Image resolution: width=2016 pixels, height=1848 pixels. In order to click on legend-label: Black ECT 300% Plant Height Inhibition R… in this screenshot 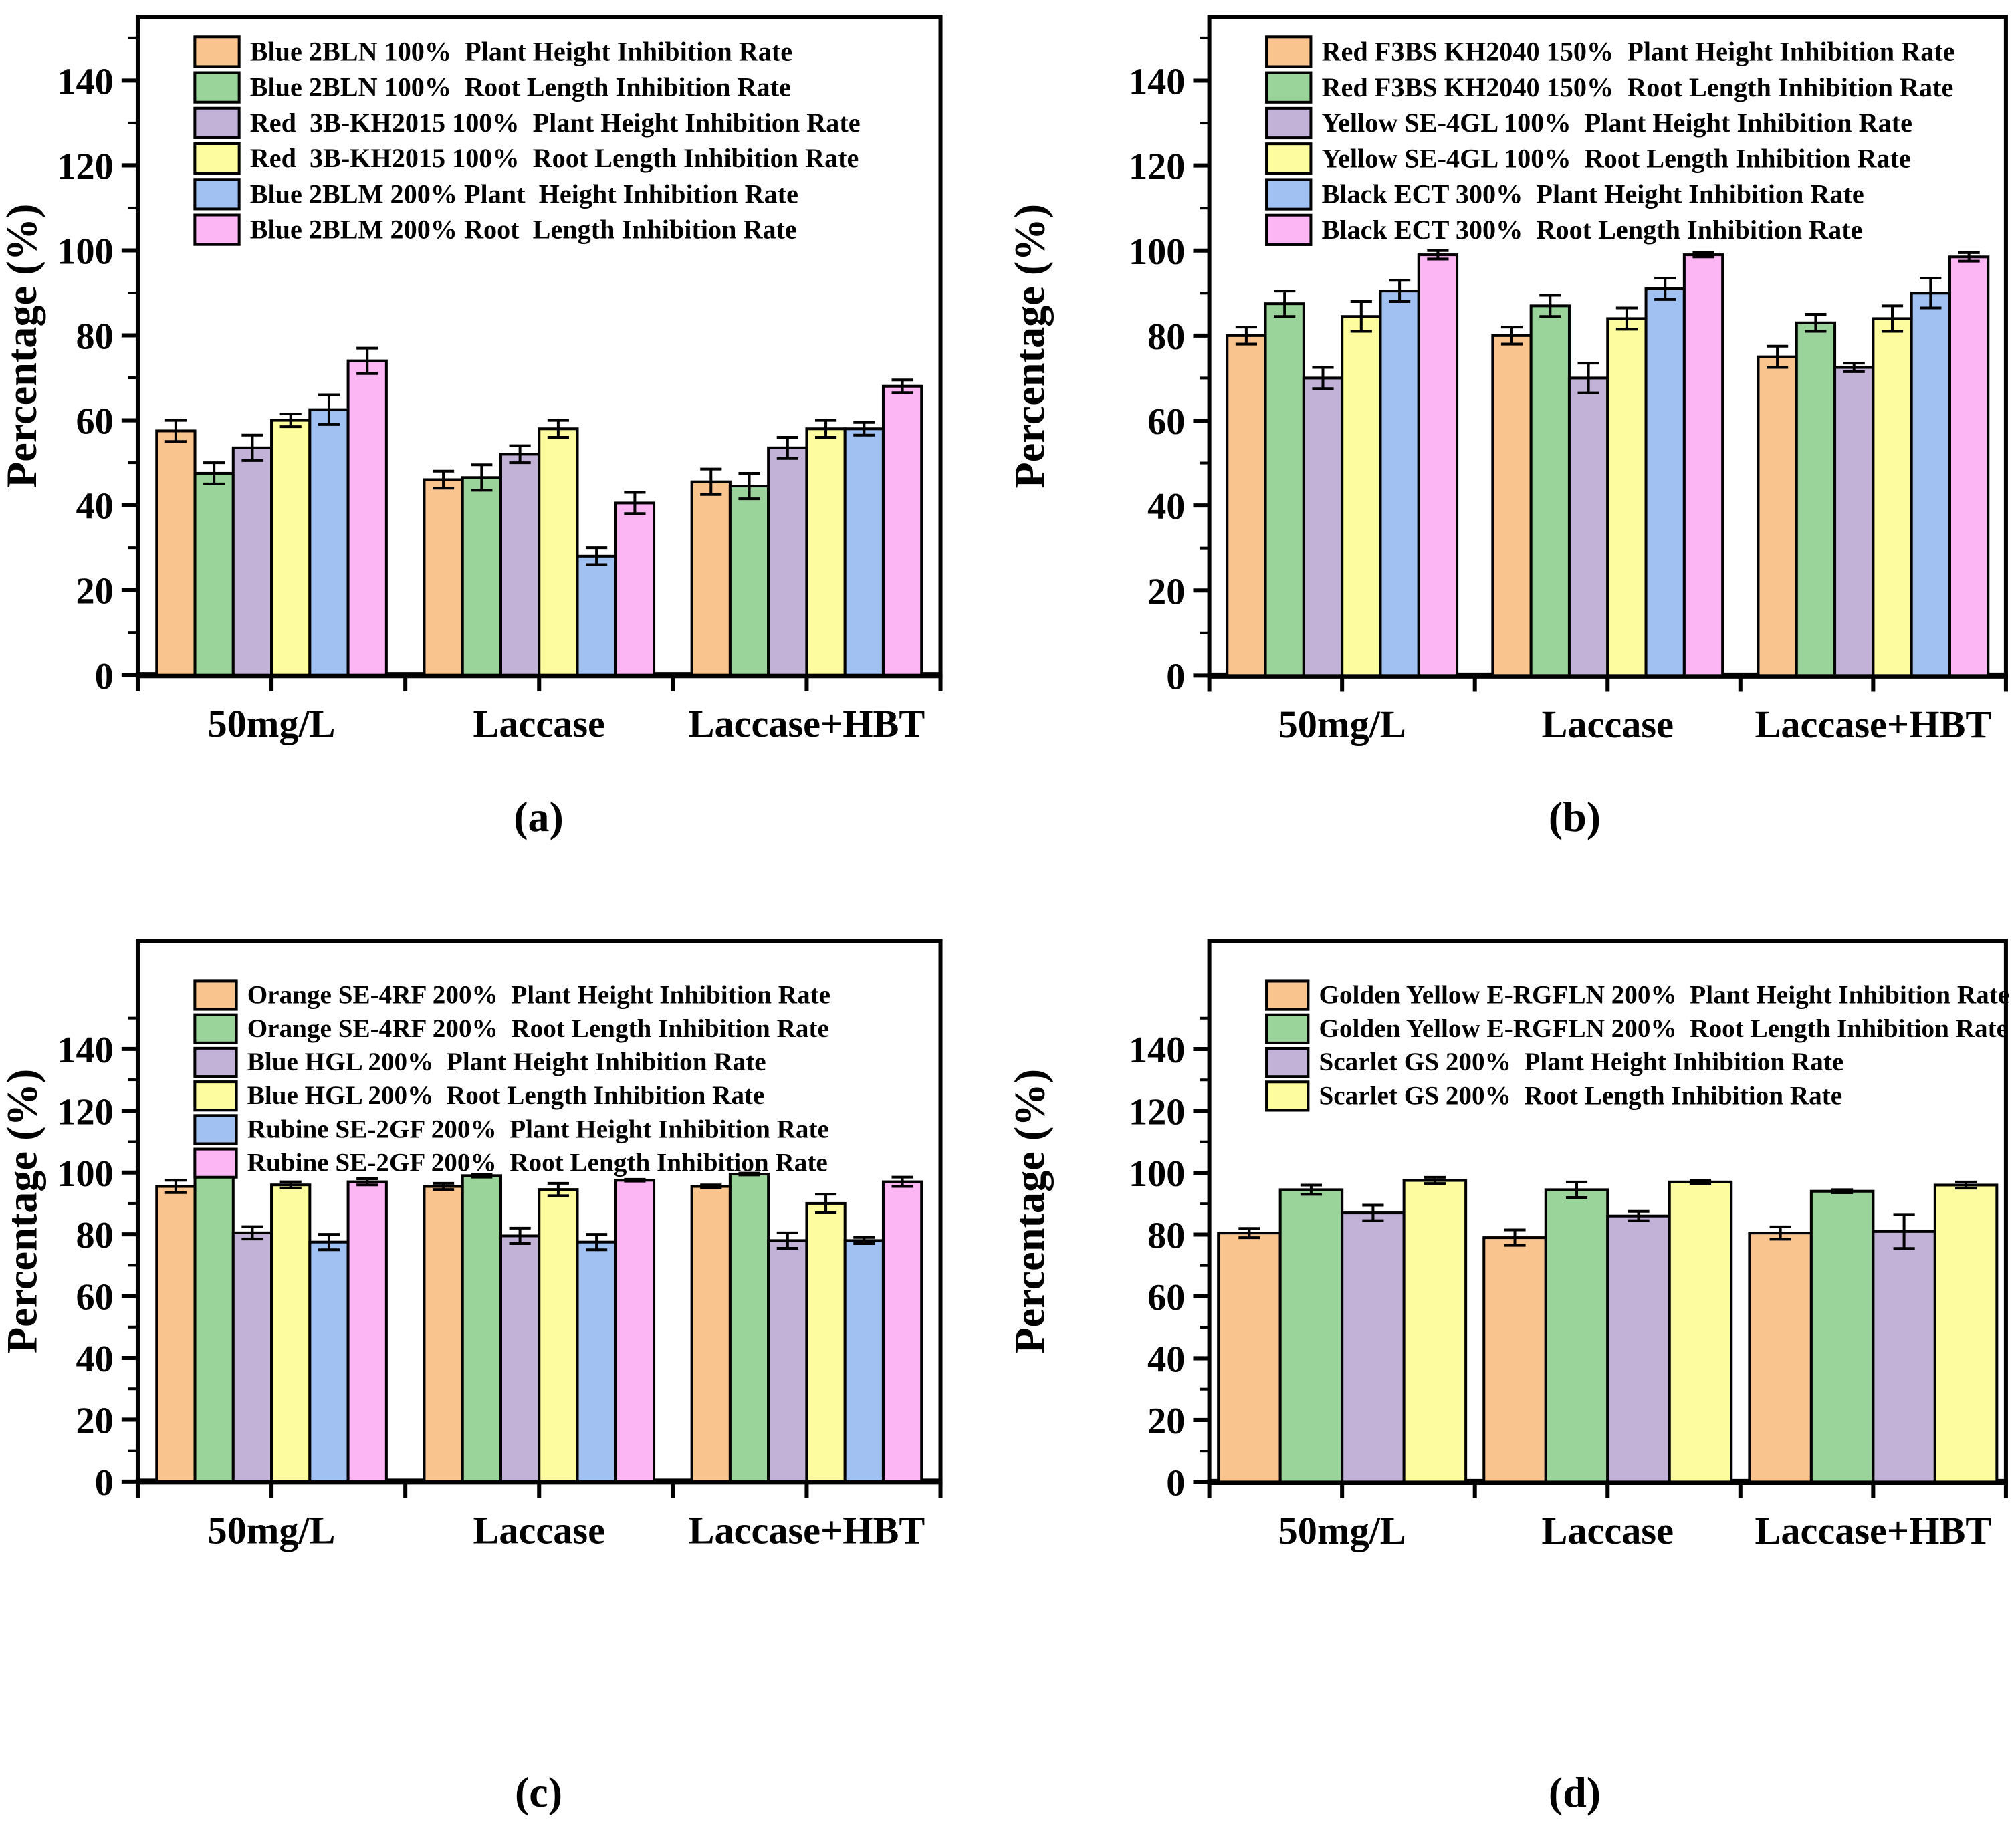, I will do `click(1592, 194)`.